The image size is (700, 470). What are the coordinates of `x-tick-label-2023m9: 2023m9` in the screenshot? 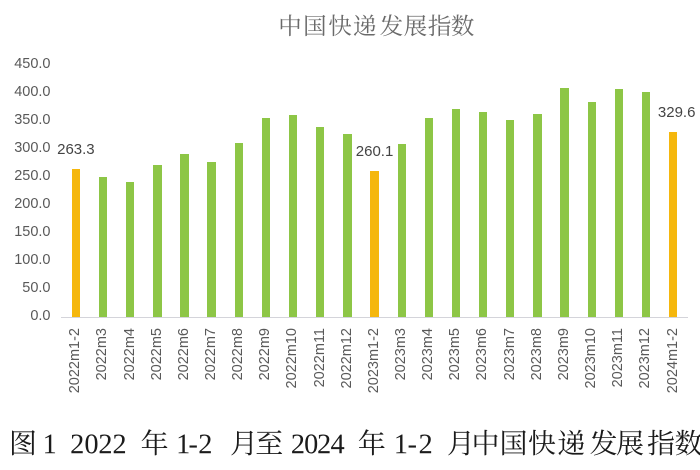 It's located at (563, 353).